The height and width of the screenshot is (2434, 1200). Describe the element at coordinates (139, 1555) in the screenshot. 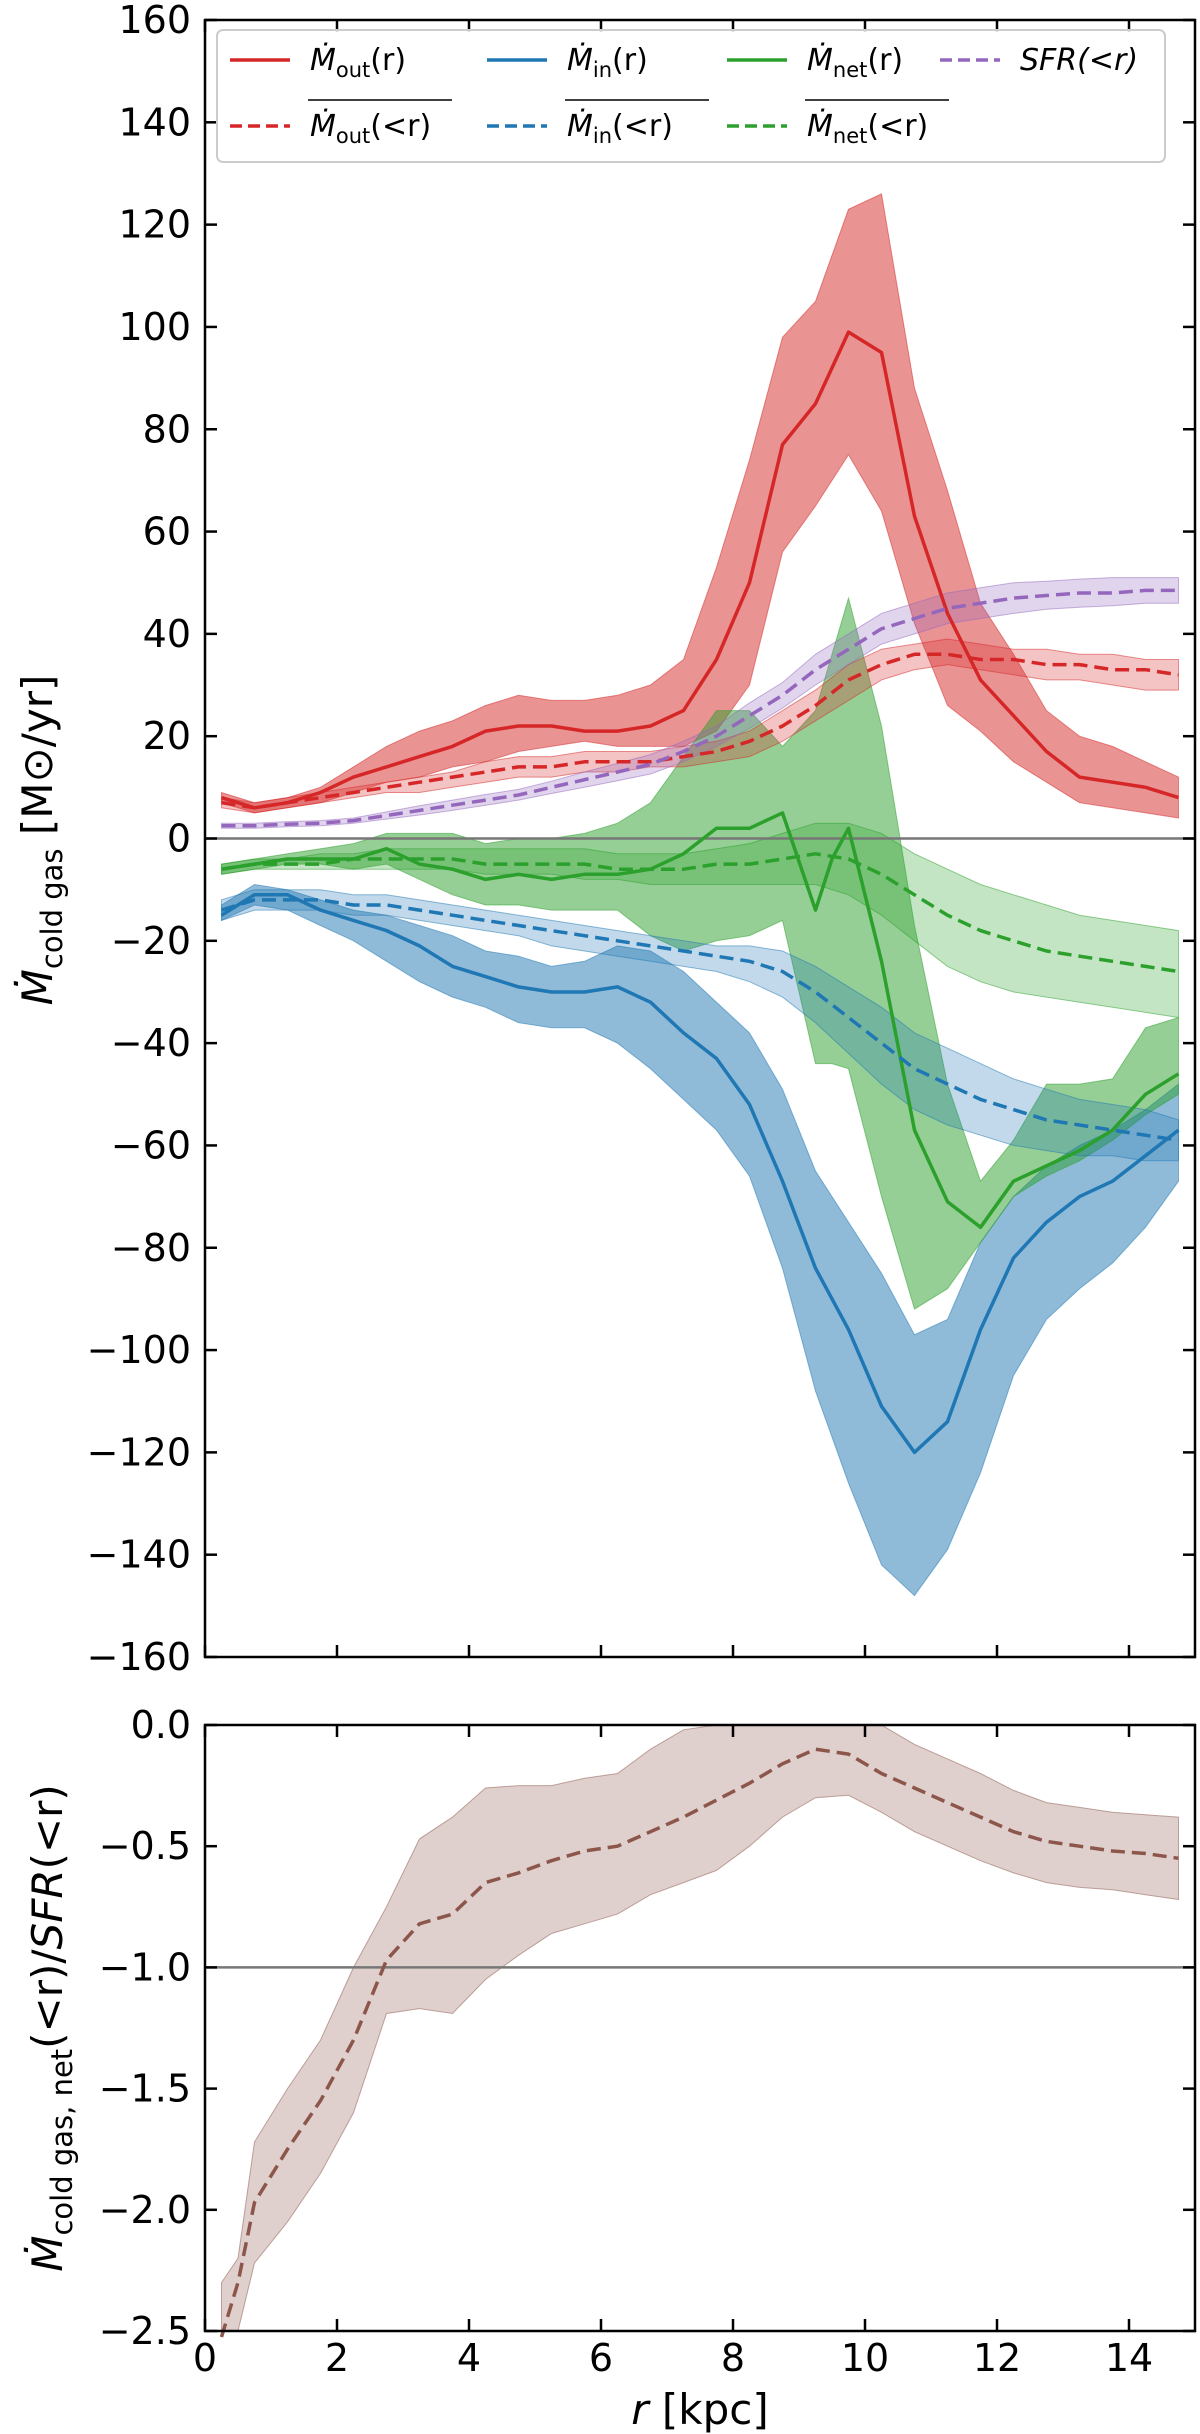

I see `top-ytick-label: −140` at that location.